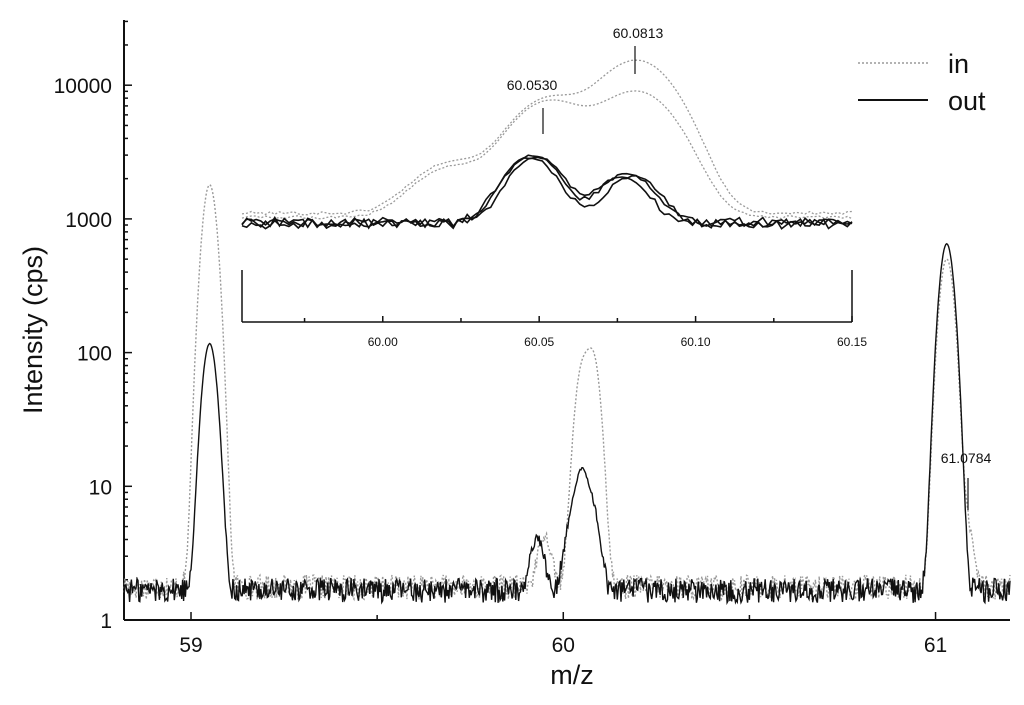  Describe the element at coordinates (696, 342) in the screenshot. I see `inset-x-tick-label: 60.10` at that location.